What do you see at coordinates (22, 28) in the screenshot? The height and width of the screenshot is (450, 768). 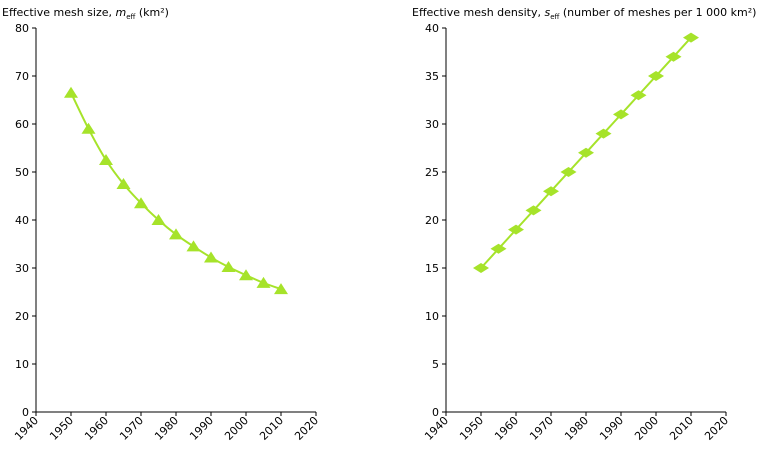 I see `y-tick-label: 80` at bounding box center [22, 28].